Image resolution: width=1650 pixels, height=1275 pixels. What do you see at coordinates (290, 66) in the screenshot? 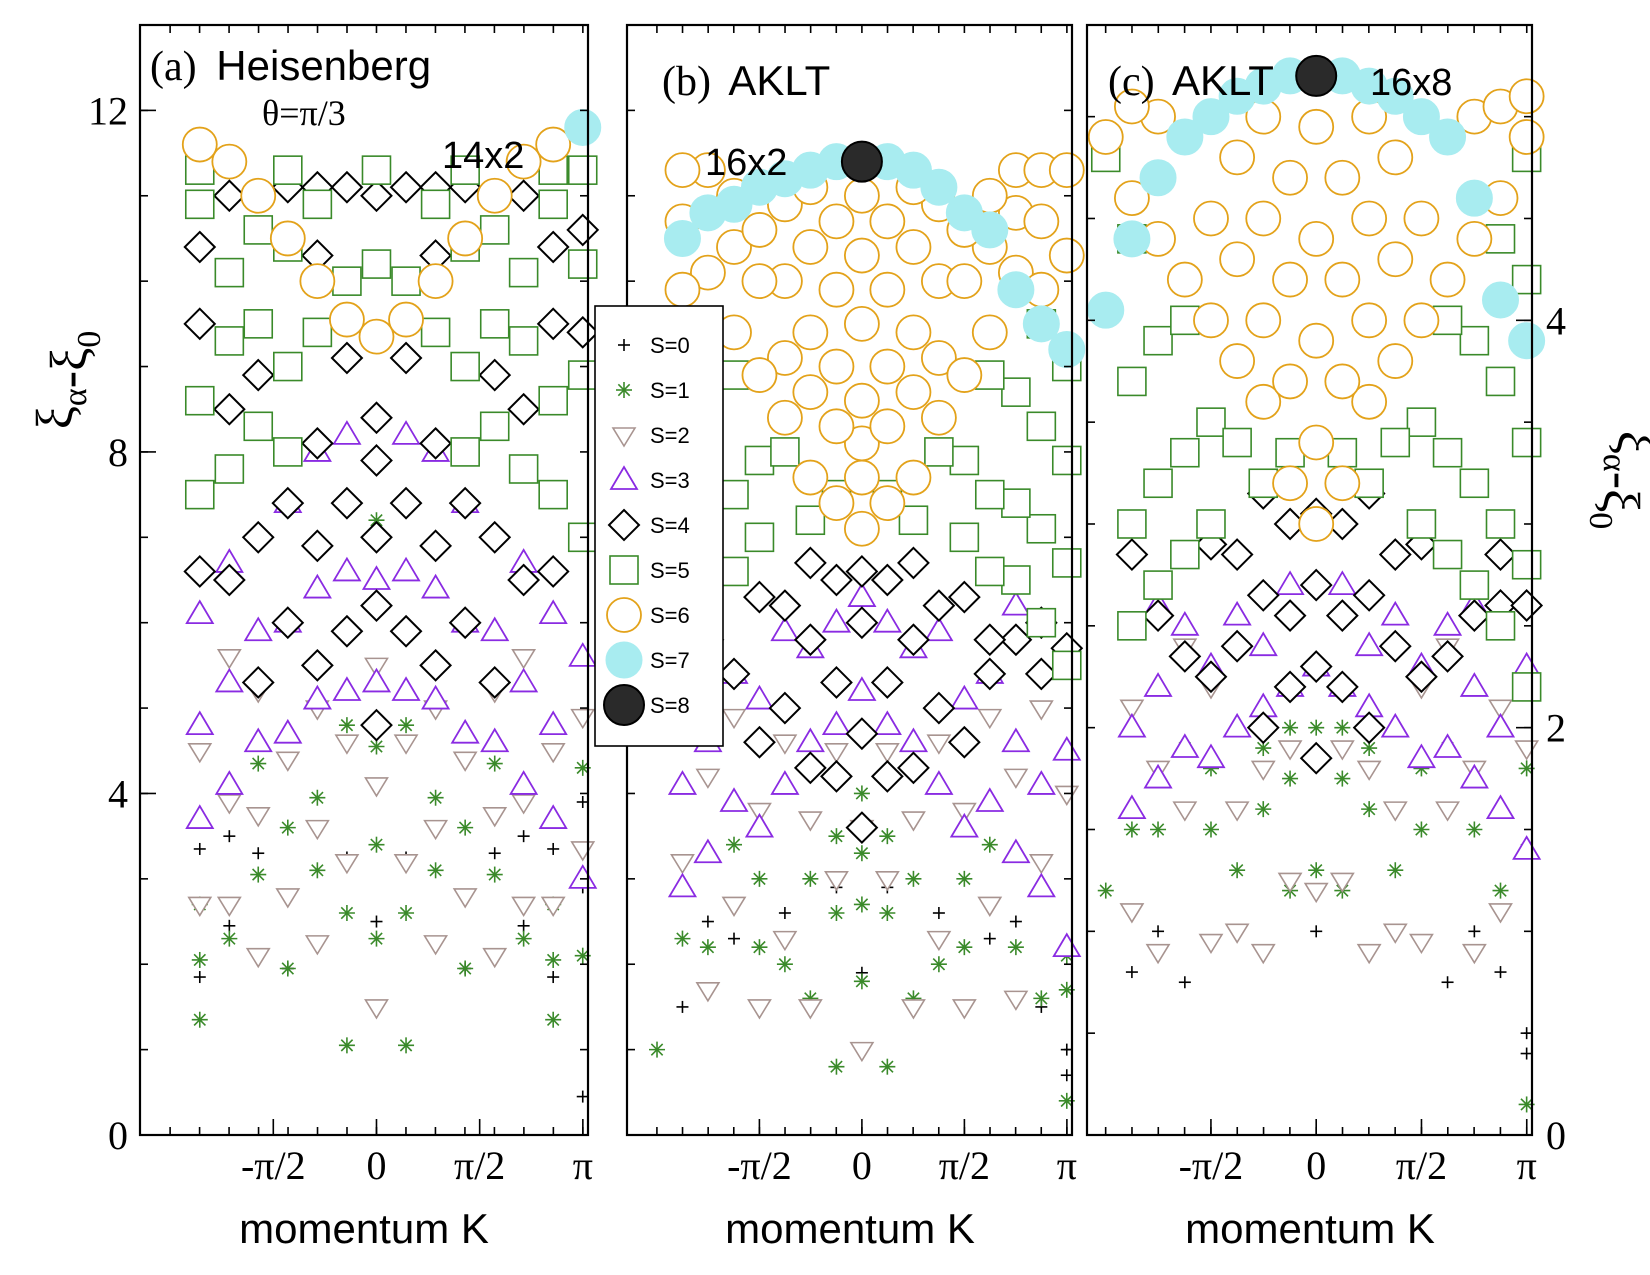
I see `panel-a-title: (a) Heisenberg` at bounding box center [290, 66].